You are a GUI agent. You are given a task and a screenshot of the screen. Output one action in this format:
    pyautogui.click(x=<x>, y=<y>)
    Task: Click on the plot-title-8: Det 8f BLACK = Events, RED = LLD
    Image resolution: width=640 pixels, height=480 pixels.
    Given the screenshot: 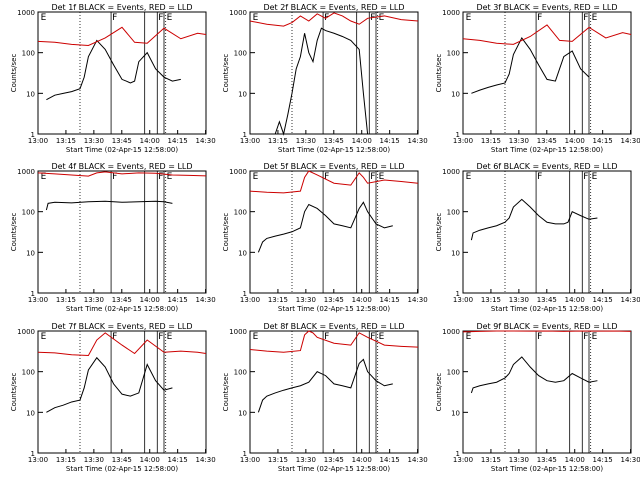 What is the action you would take?
    pyautogui.click(x=333, y=326)
    